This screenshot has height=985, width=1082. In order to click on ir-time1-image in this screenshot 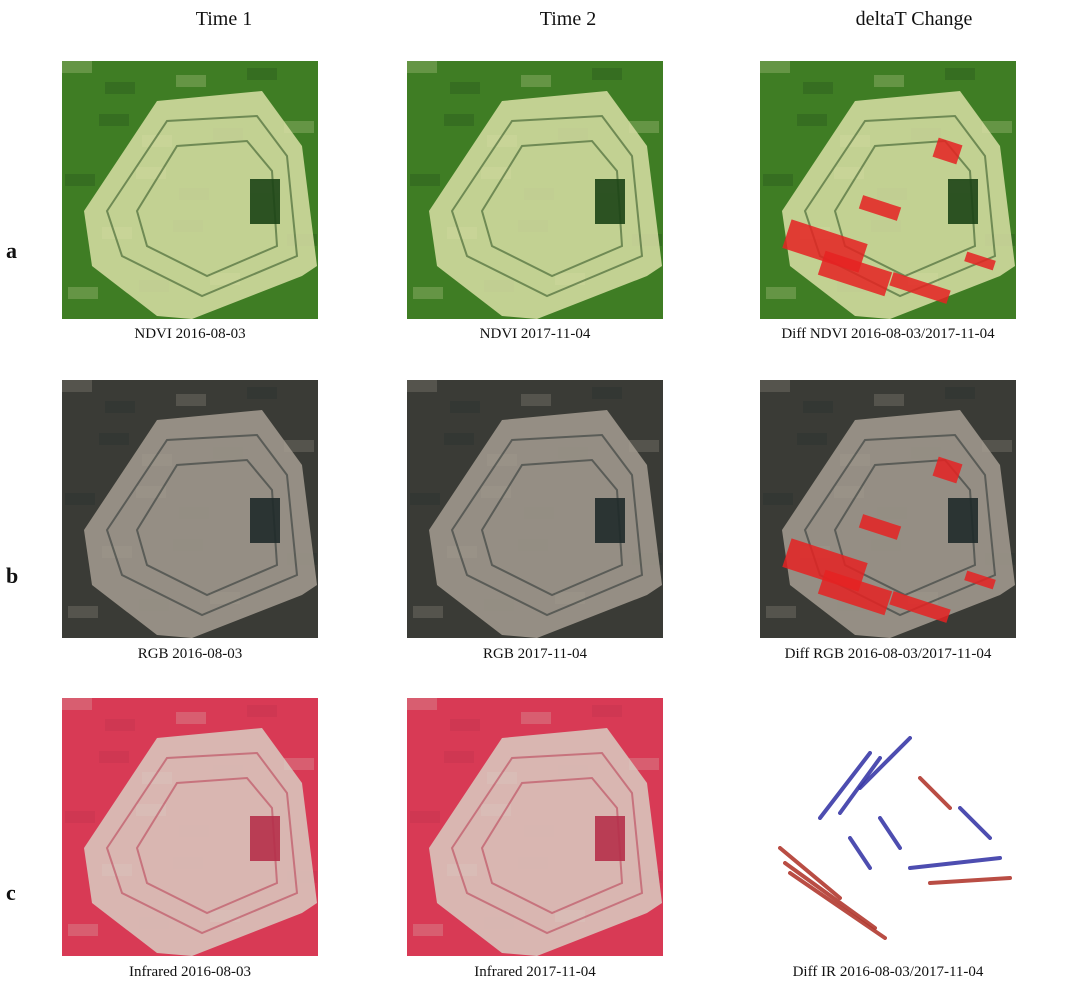, I will do `click(190, 827)`.